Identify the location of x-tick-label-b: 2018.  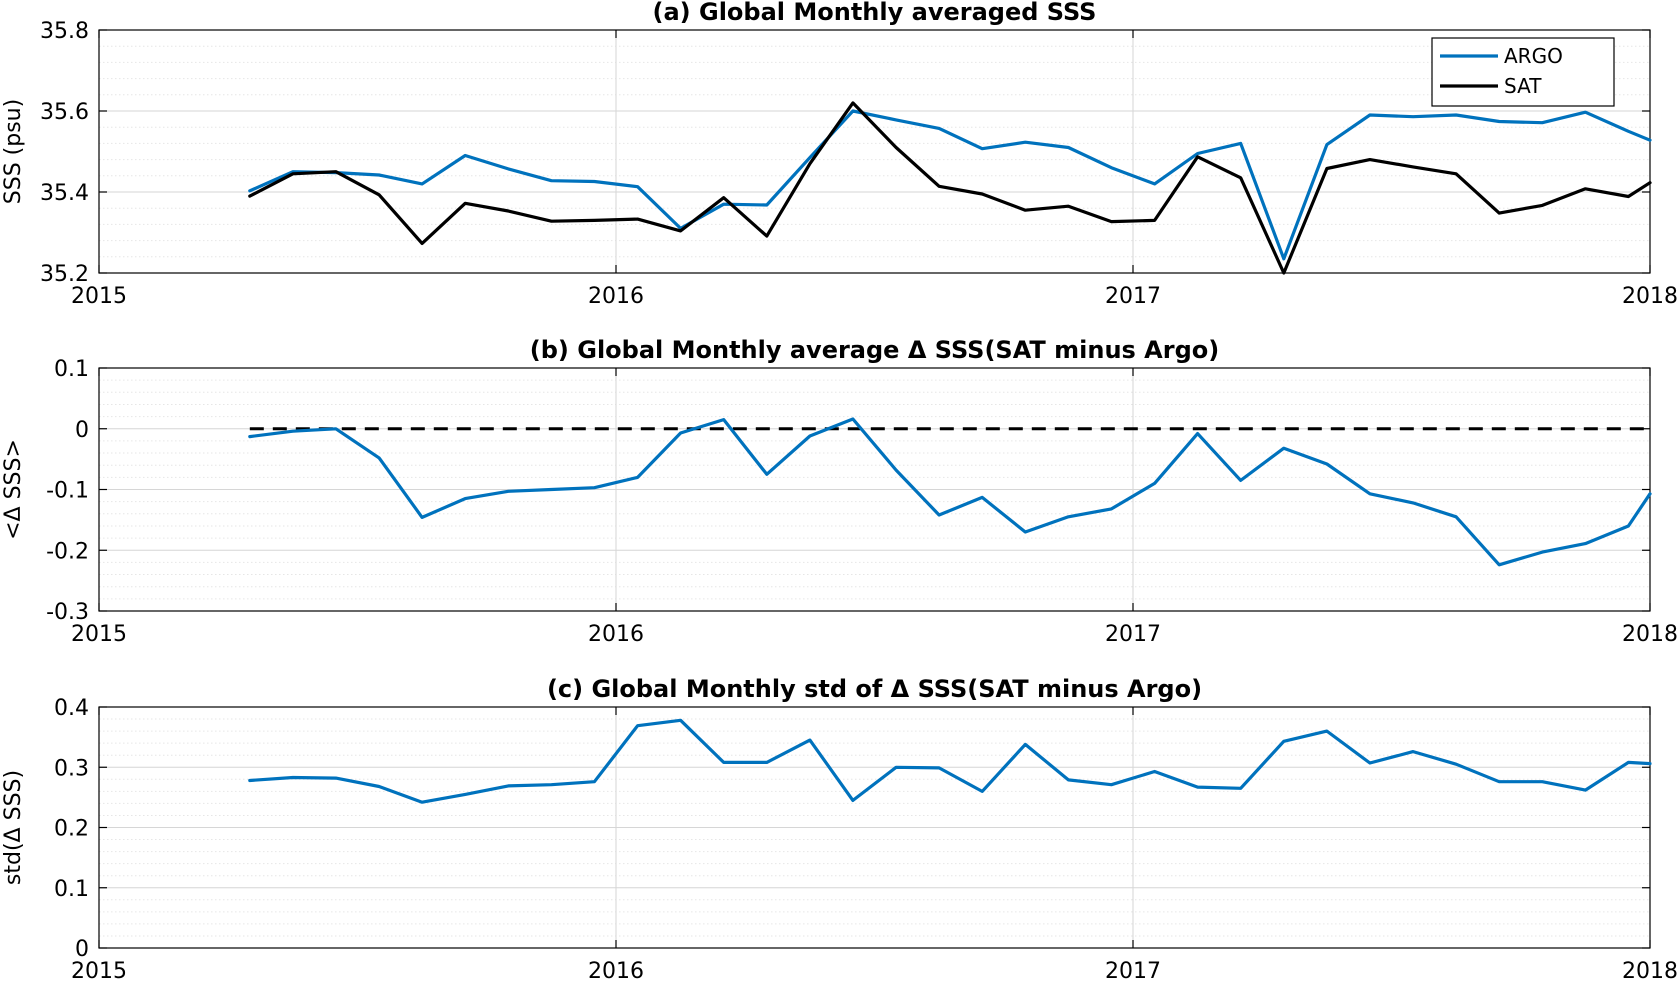
(1650, 634).